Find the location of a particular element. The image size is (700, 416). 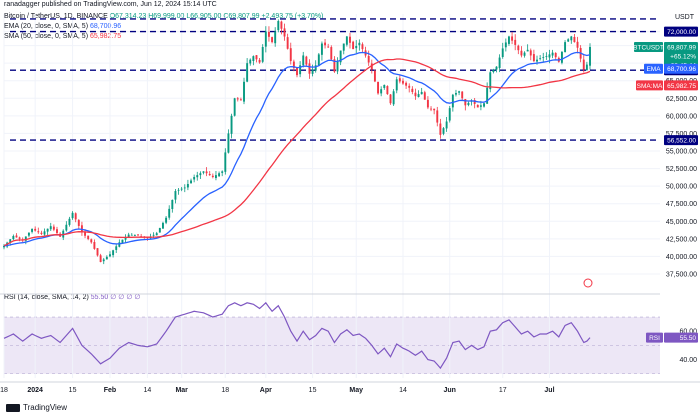

sma-legend: SMA (50, close, 0, SMA, 5) 65,982.75 is located at coordinates (62, 37).